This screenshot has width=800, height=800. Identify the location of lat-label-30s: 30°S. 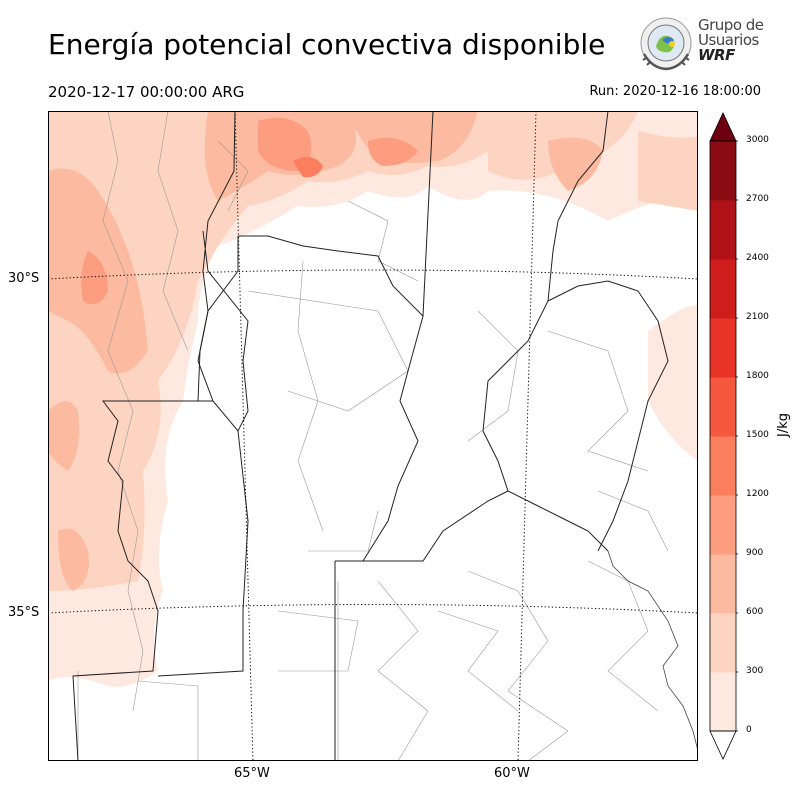
(24, 278).